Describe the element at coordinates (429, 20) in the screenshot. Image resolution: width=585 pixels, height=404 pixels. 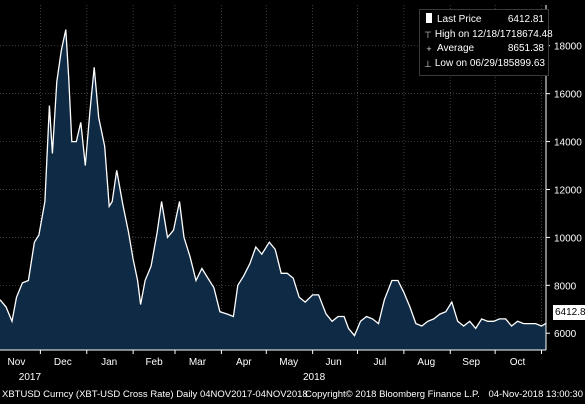
I see `square-swatch-icon` at that location.